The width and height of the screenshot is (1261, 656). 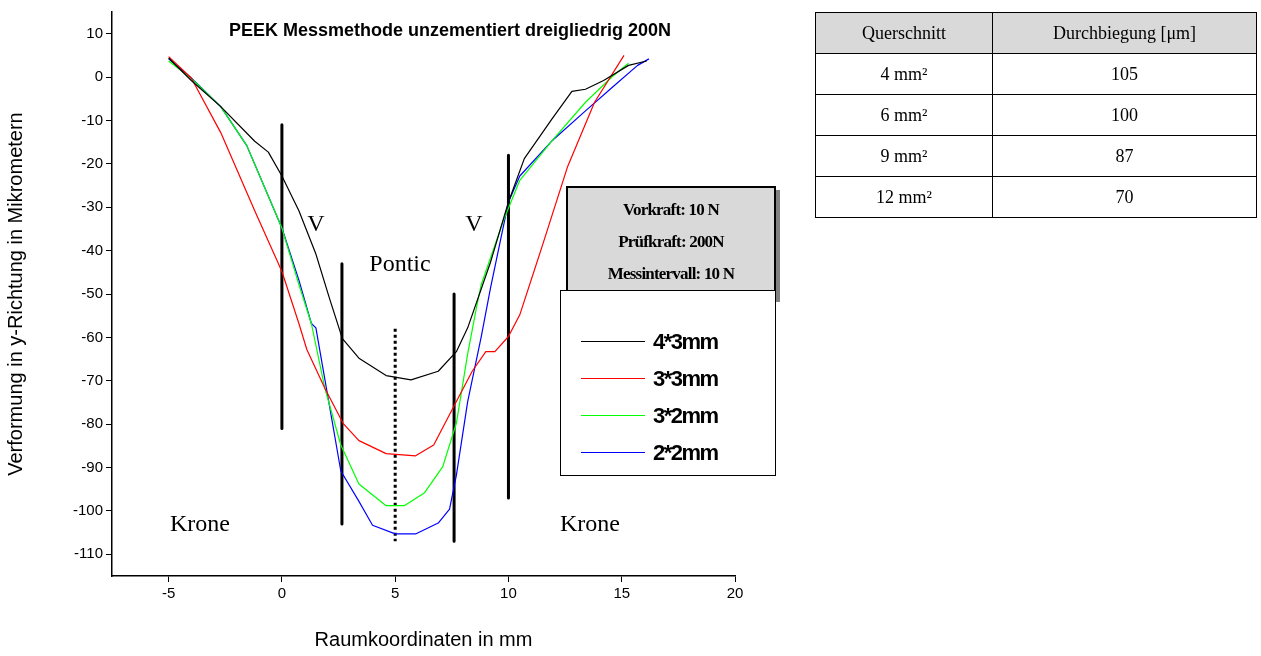 What do you see at coordinates (282, 593) in the screenshot?
I see `x-tick-label: 0` at bounding box center [282, 593].